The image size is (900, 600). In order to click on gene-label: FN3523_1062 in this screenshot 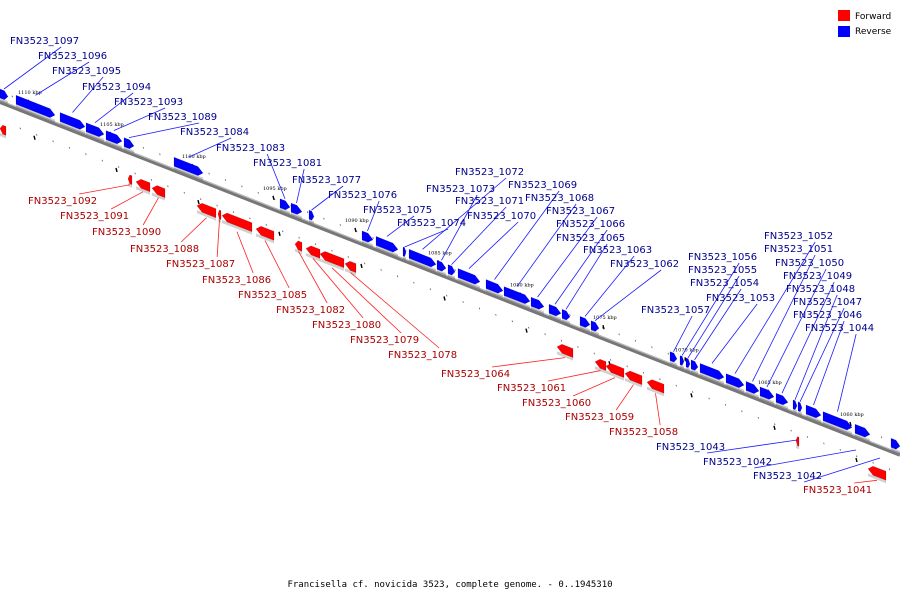, I will do `click(644, 264)`.